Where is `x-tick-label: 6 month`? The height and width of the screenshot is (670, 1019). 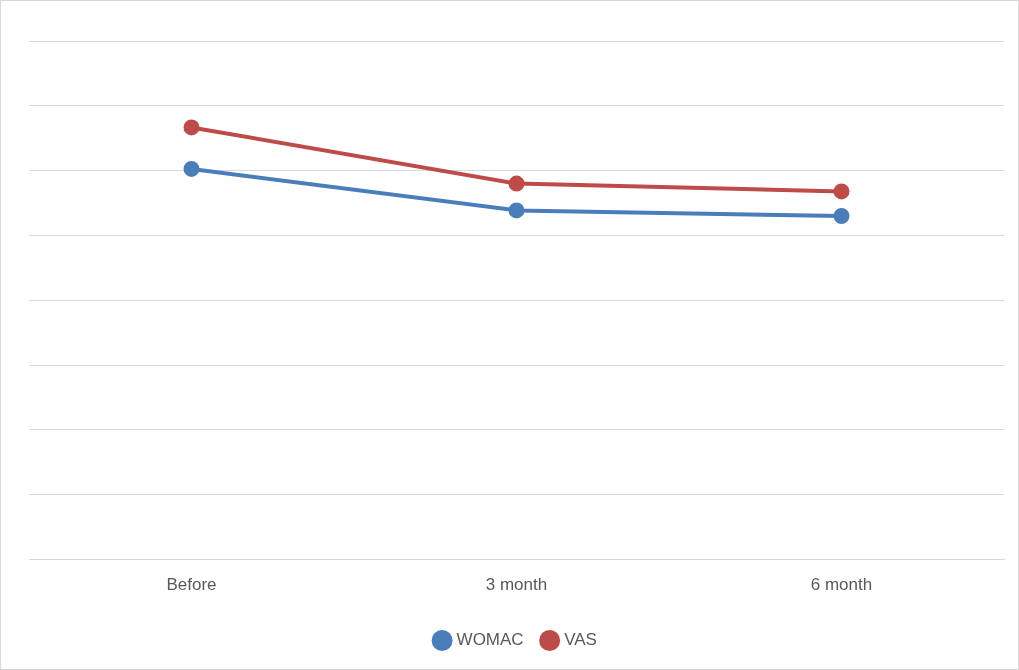
x-tick-label: 6 month is located at coordinates (841, 585).